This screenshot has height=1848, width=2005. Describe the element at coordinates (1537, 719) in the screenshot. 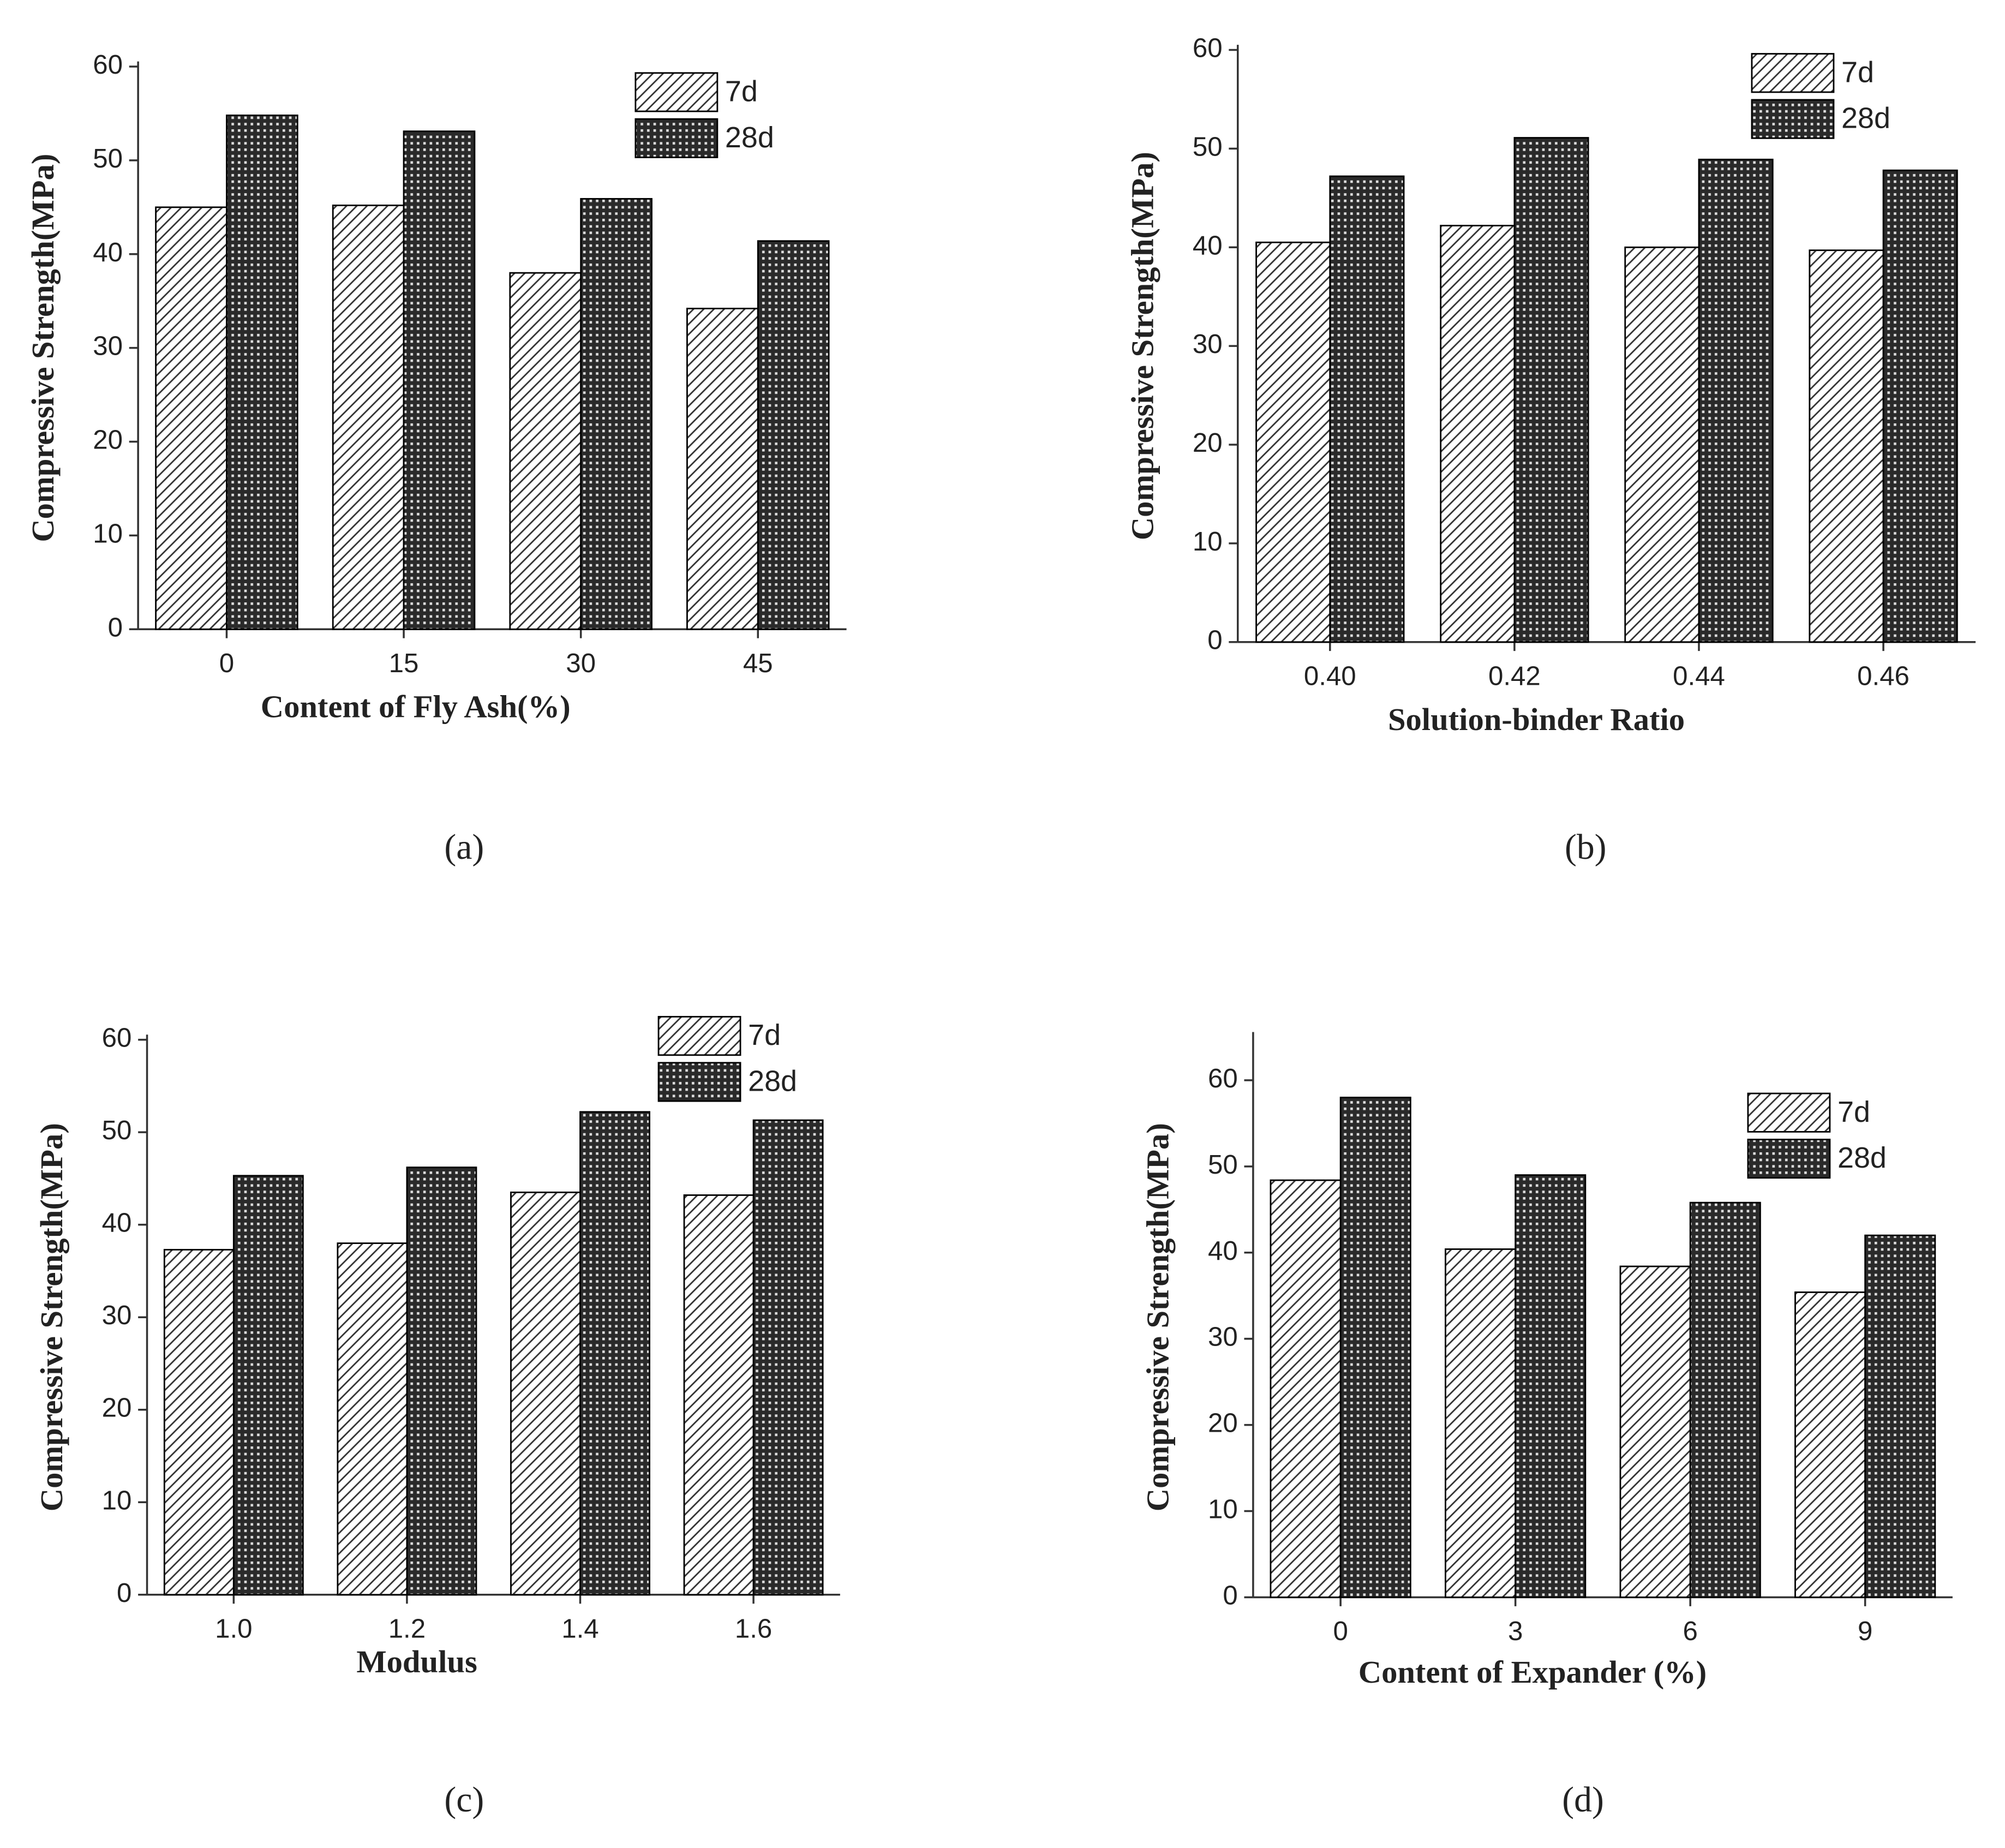

I see `x-axis-label: Solution-binder Ratio` at that location.